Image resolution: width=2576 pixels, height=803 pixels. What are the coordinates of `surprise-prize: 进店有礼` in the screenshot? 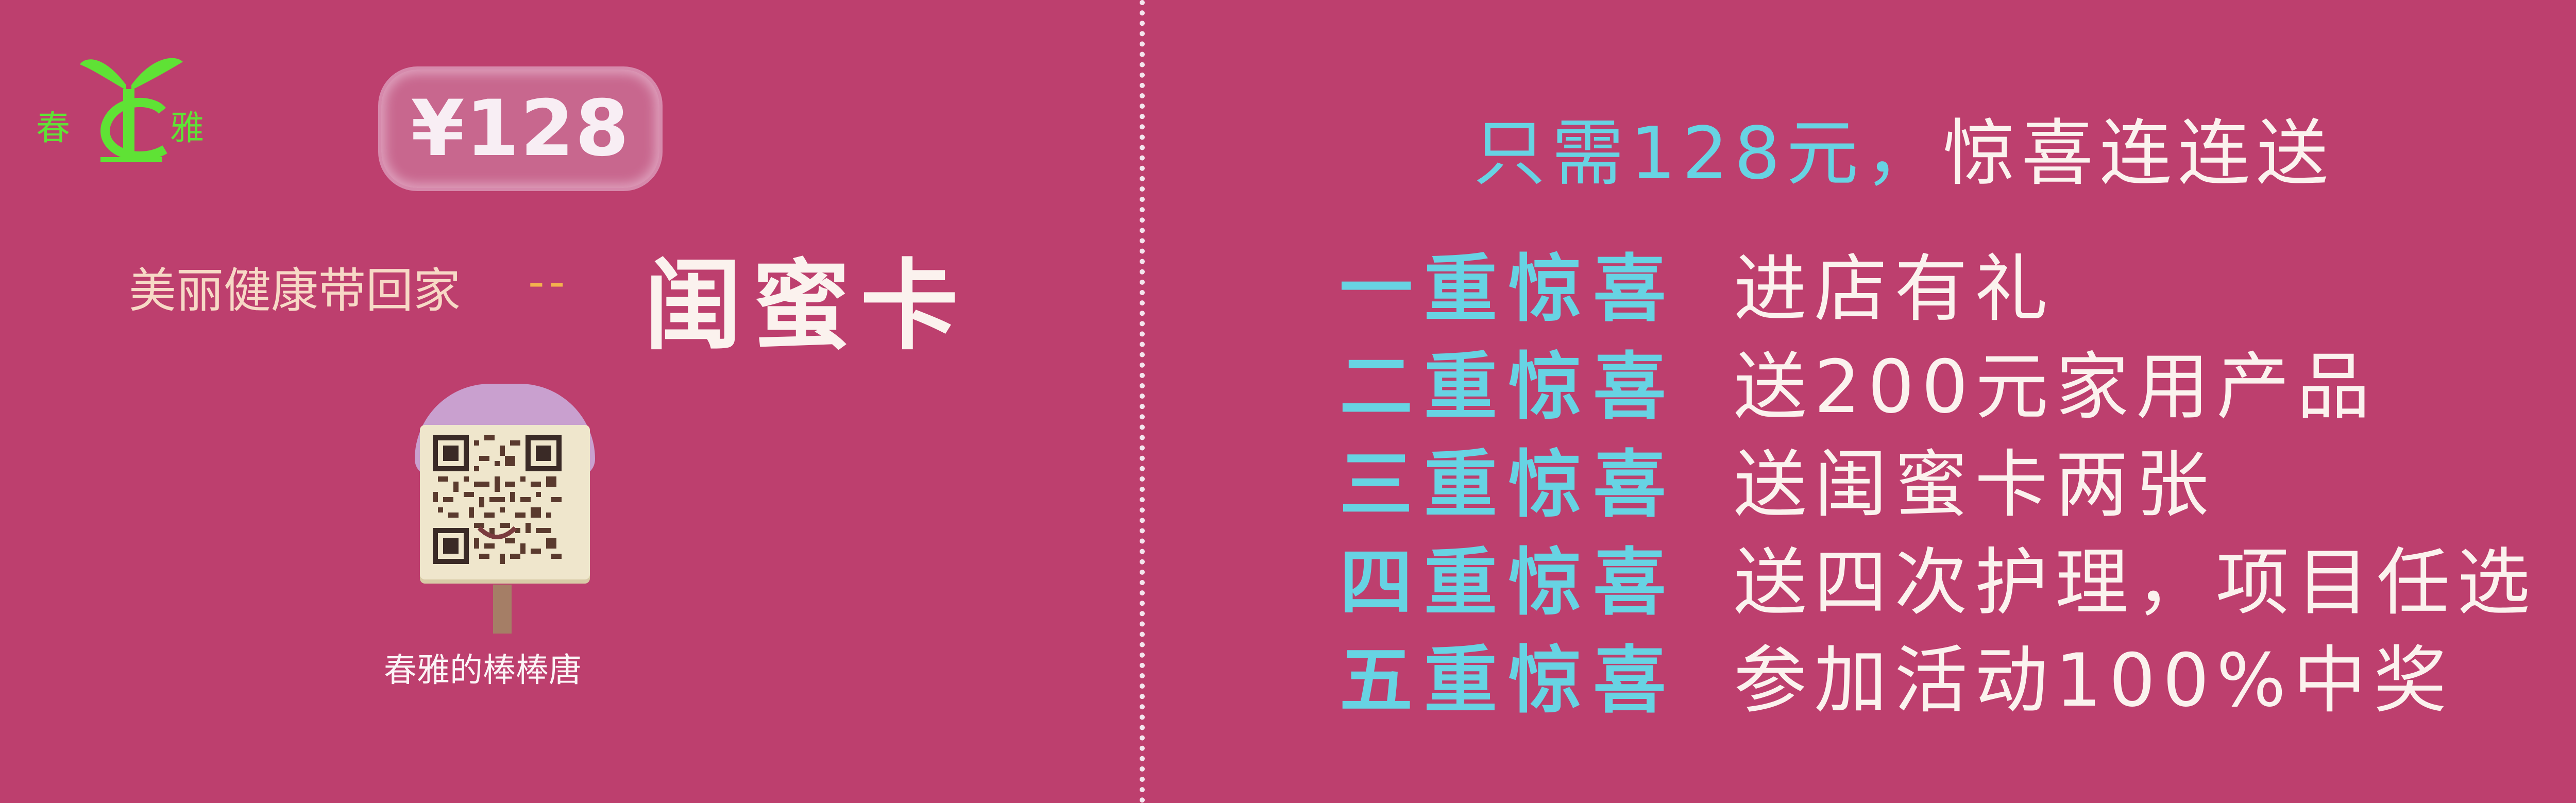 It's located at (1894, 289).